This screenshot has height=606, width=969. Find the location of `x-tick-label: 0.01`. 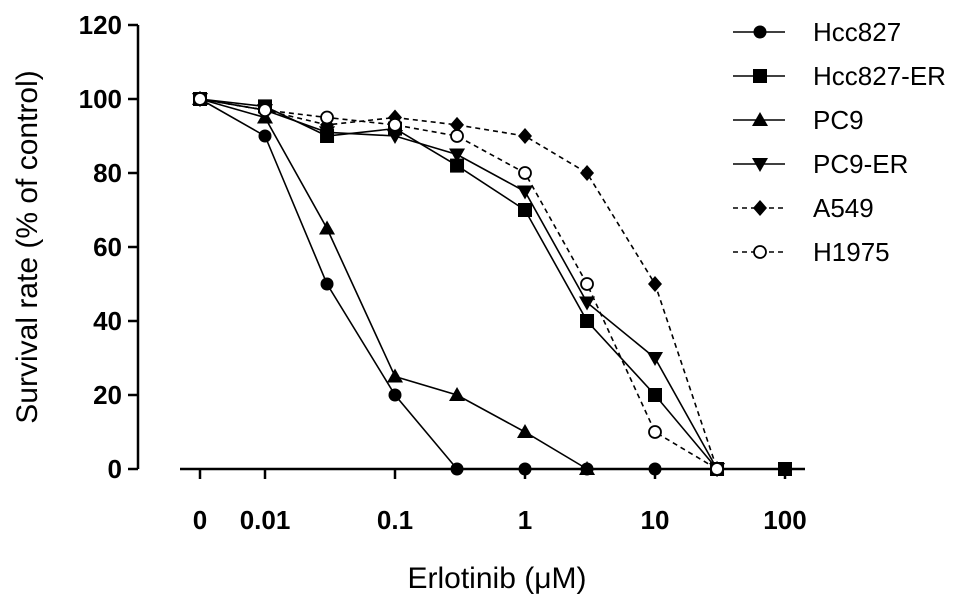

x-tick-label: 0.01 is located at coordinates (265, 520).